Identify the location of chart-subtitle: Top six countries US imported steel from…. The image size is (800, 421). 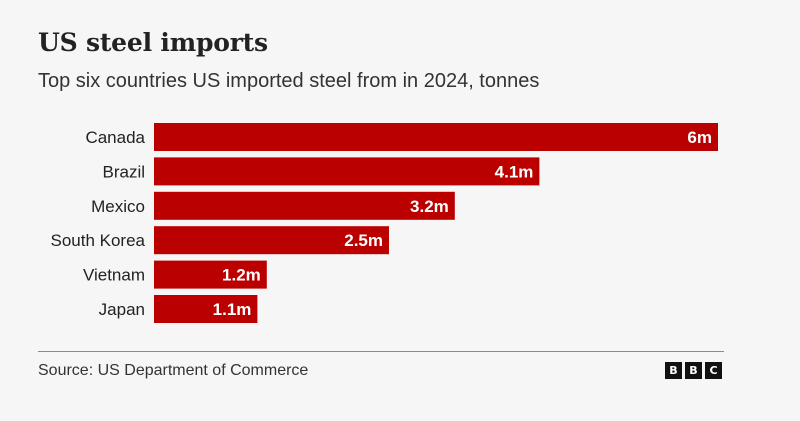
(289, 81).